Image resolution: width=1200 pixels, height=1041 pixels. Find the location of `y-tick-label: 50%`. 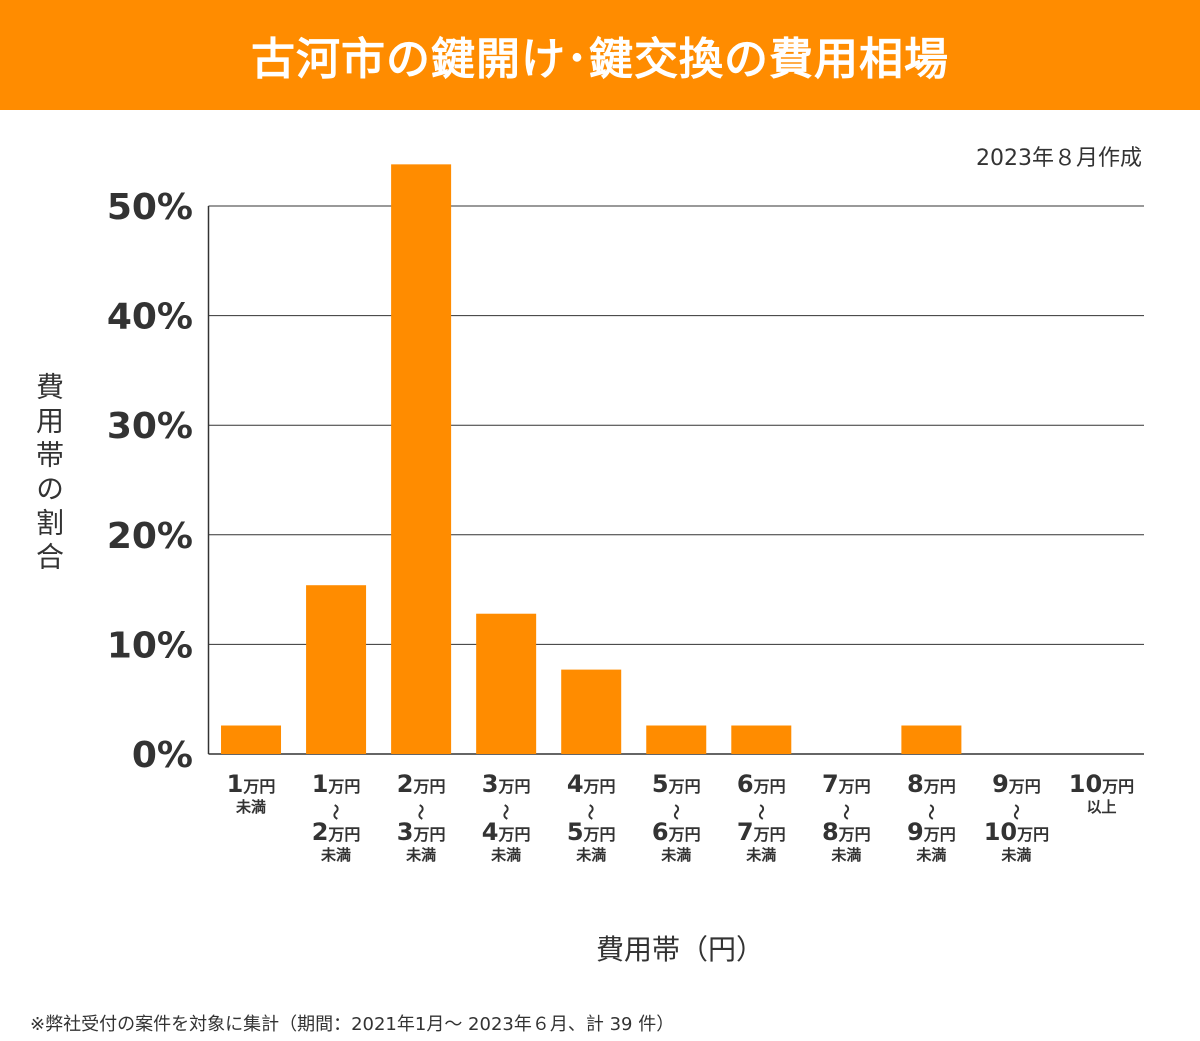

y-tick-label: 50% is located at coordinates (150, 207).